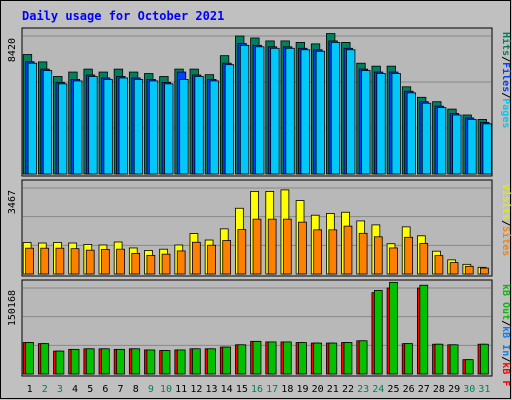  Describe the element at coordinates (105, 389) in the screenshot. I see `x-label-day-6: 6` at that location.